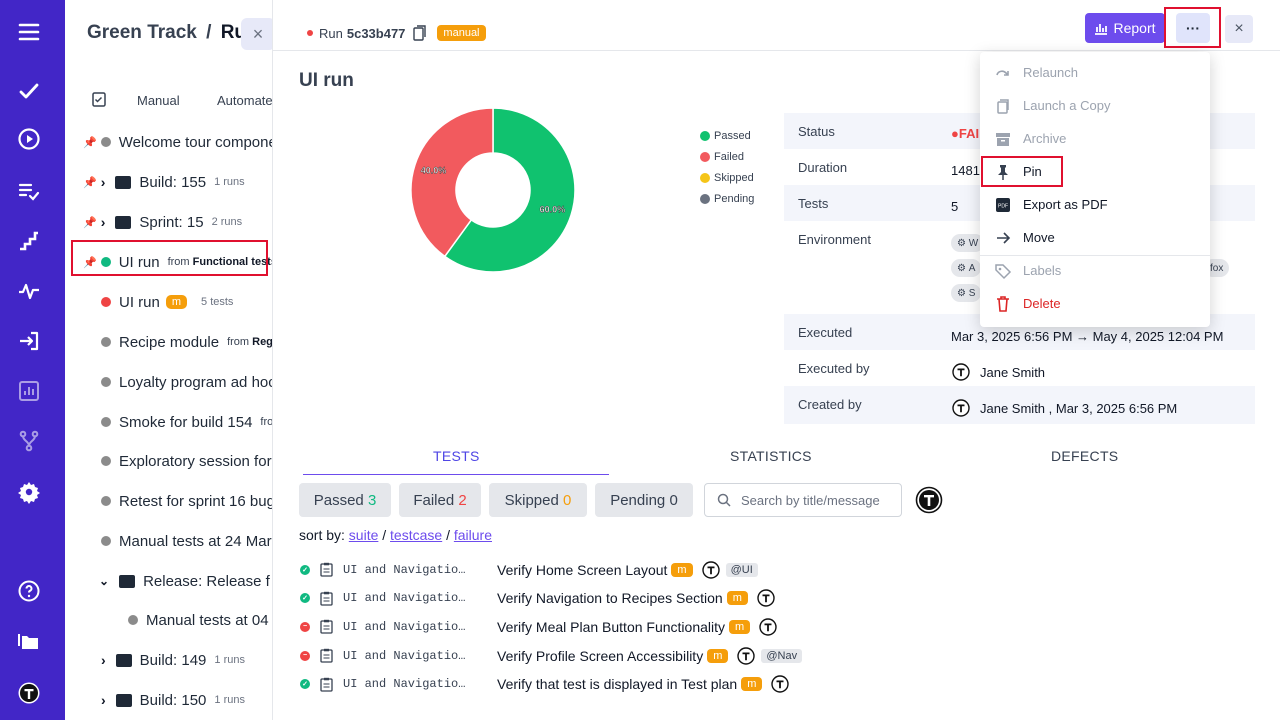  Describe the element at coordinates (782, 655) in the screenshot. I see `test-tag: @Nav` at that location.